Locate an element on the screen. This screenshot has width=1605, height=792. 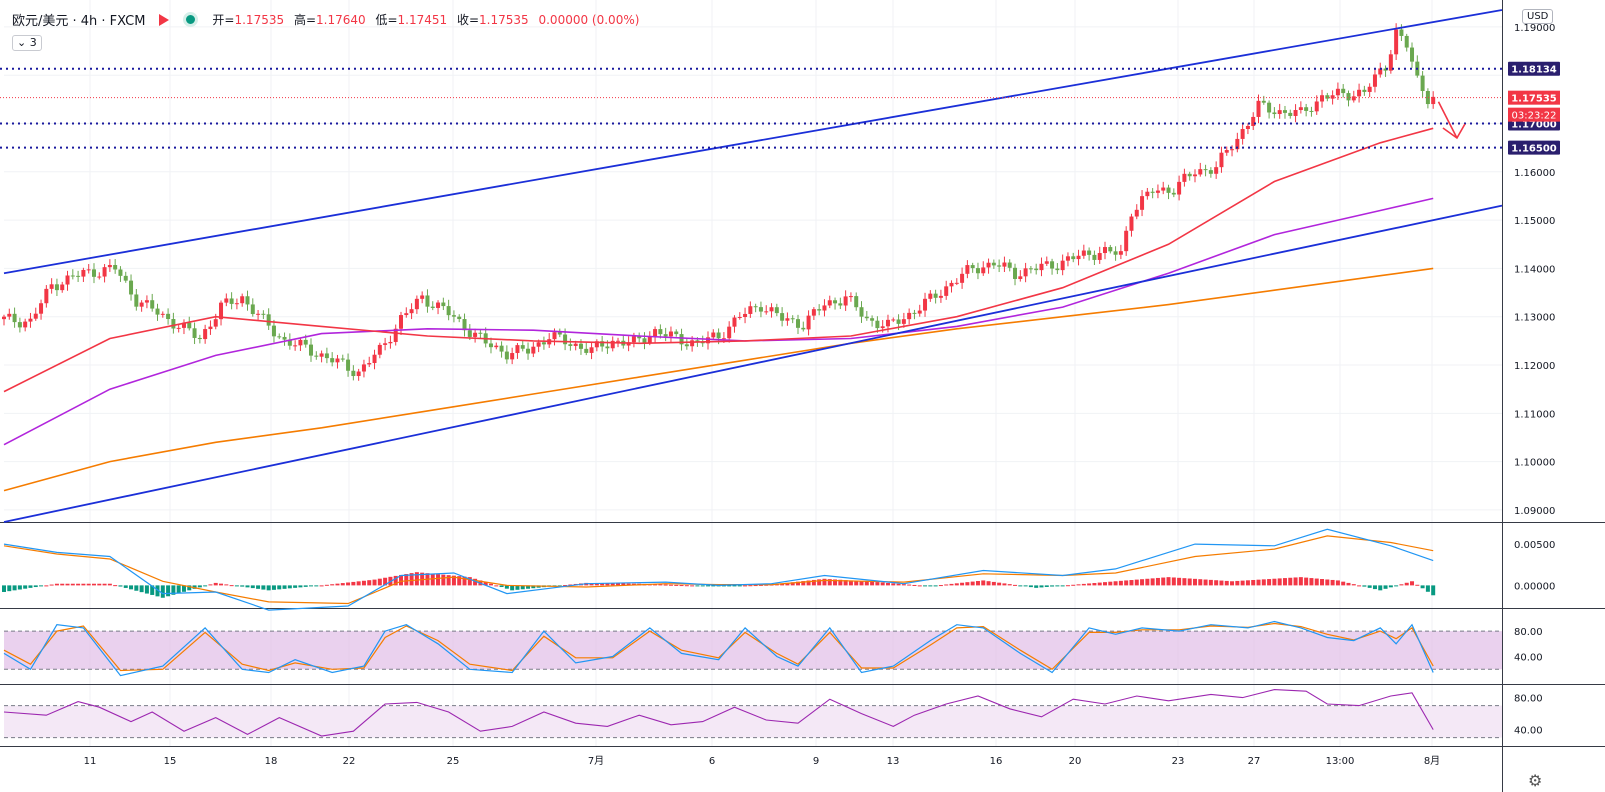
level-label-text: 1.17000 is located at coordinates (1534, 125).